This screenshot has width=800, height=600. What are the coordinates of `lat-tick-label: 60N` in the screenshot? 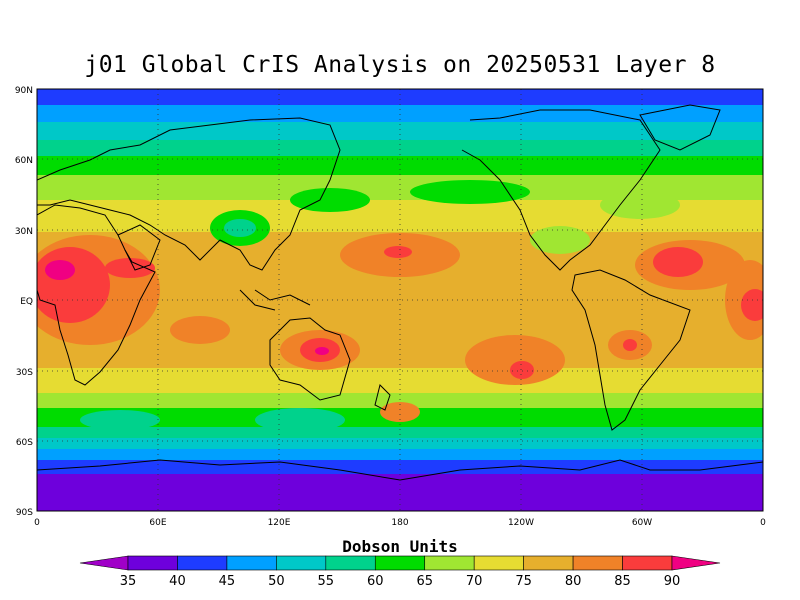 It's located at (24, 161).